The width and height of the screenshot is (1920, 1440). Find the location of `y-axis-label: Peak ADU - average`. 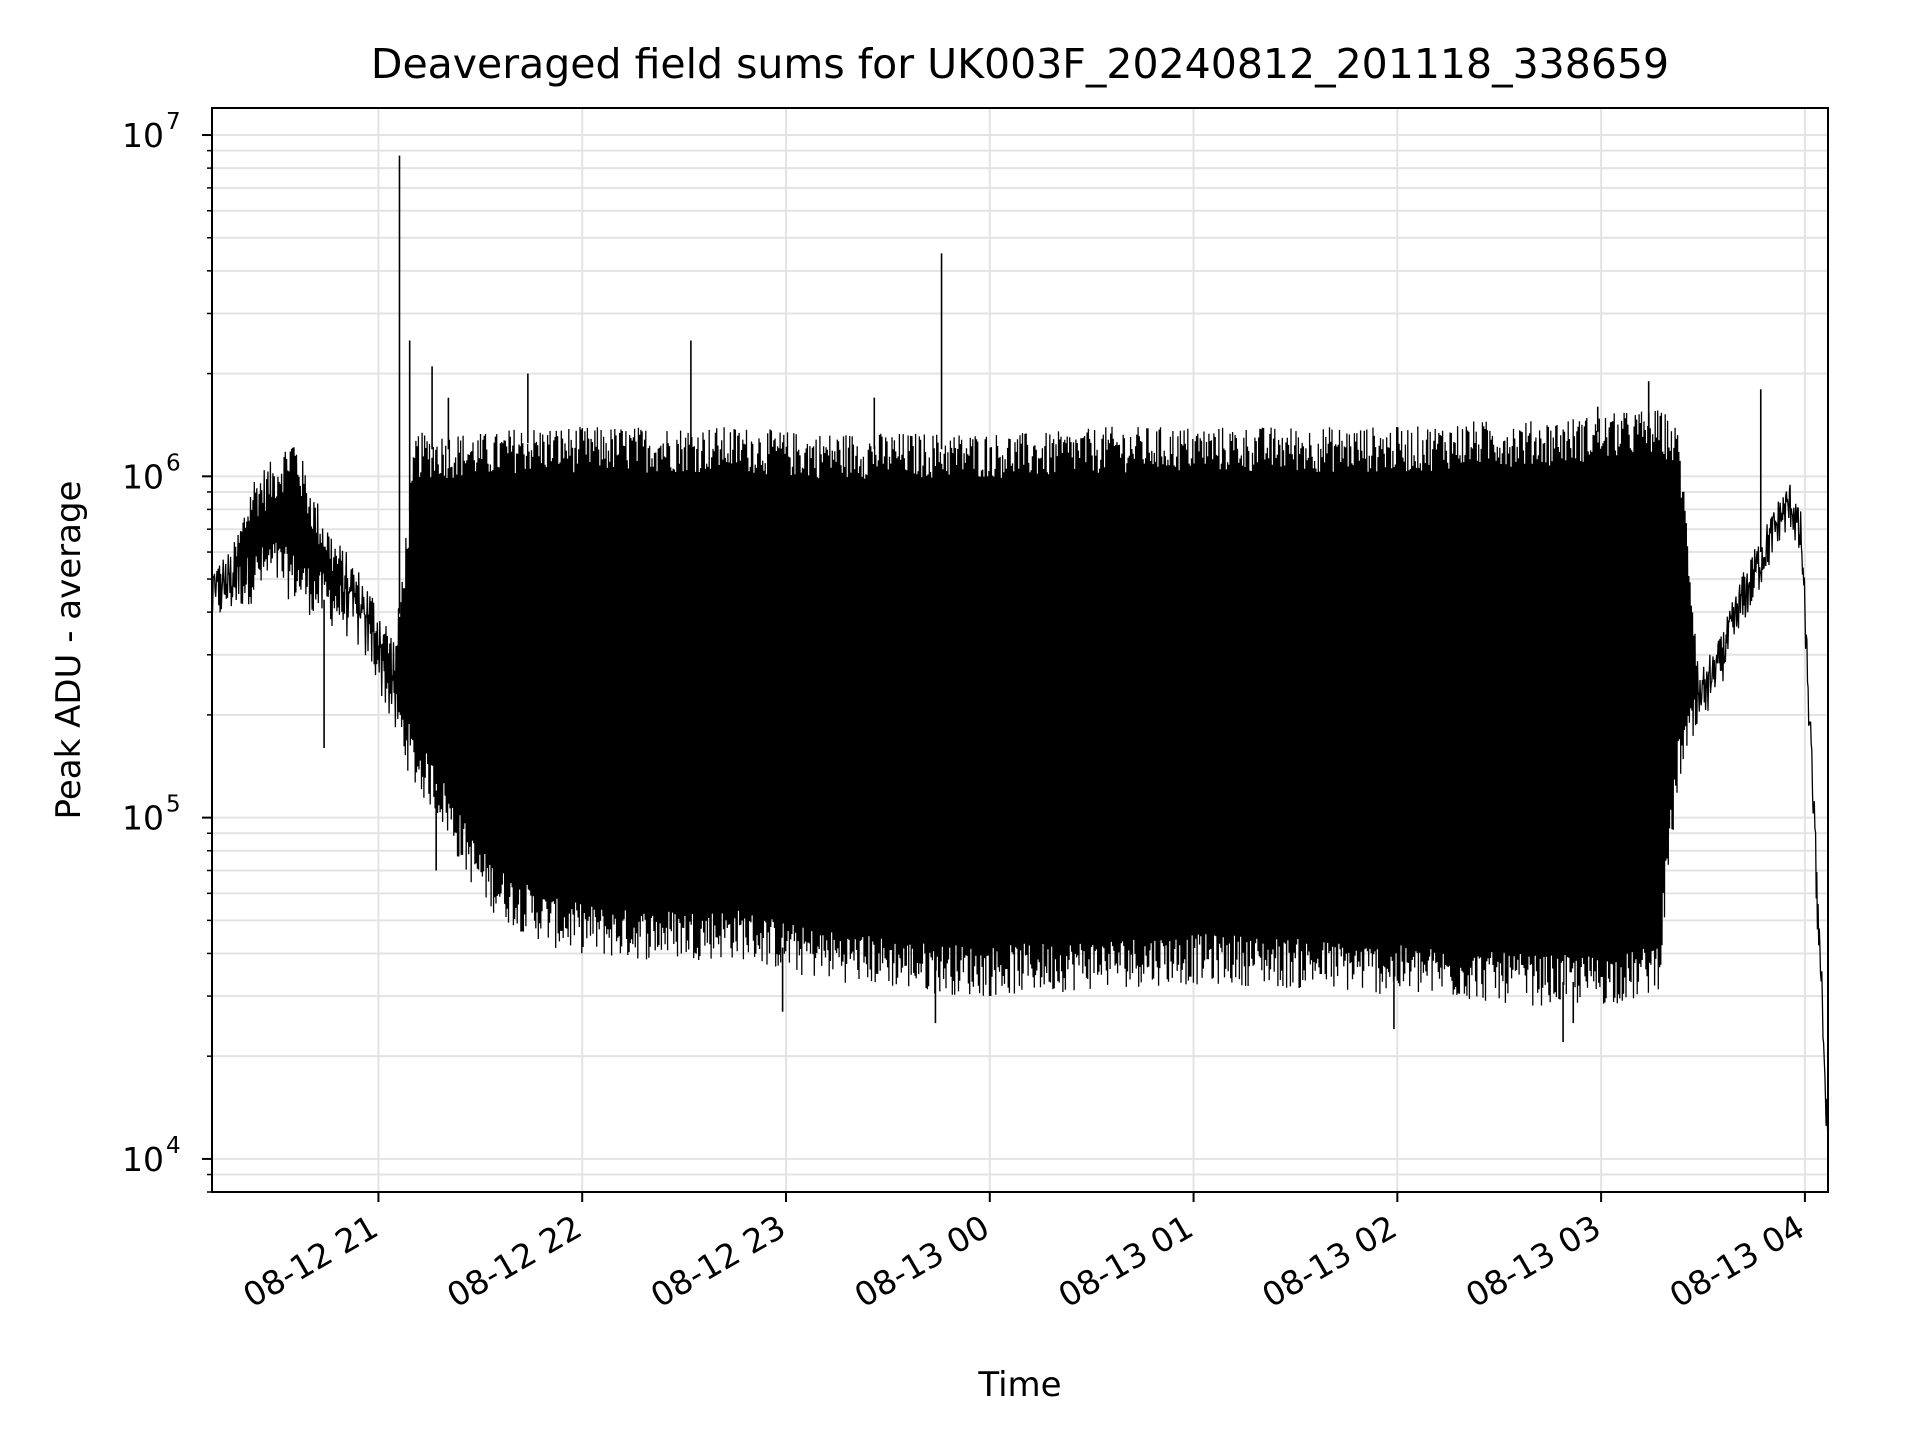

y-axis-label: Peak ADU - average is located at coordinates (69, 650).